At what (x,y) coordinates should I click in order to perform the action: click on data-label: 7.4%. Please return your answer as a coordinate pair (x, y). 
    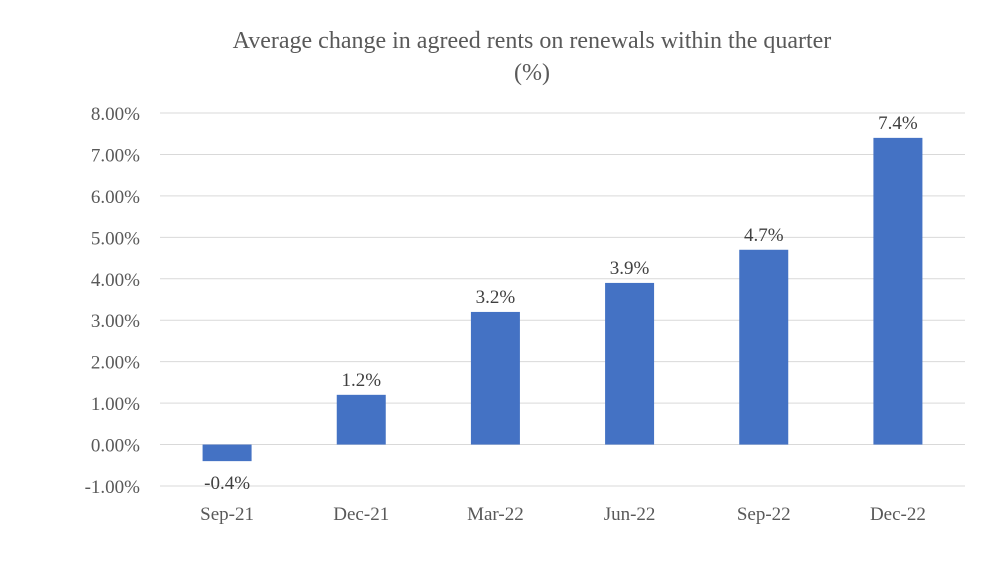
    Looking at the image, I should click on (898, 123).